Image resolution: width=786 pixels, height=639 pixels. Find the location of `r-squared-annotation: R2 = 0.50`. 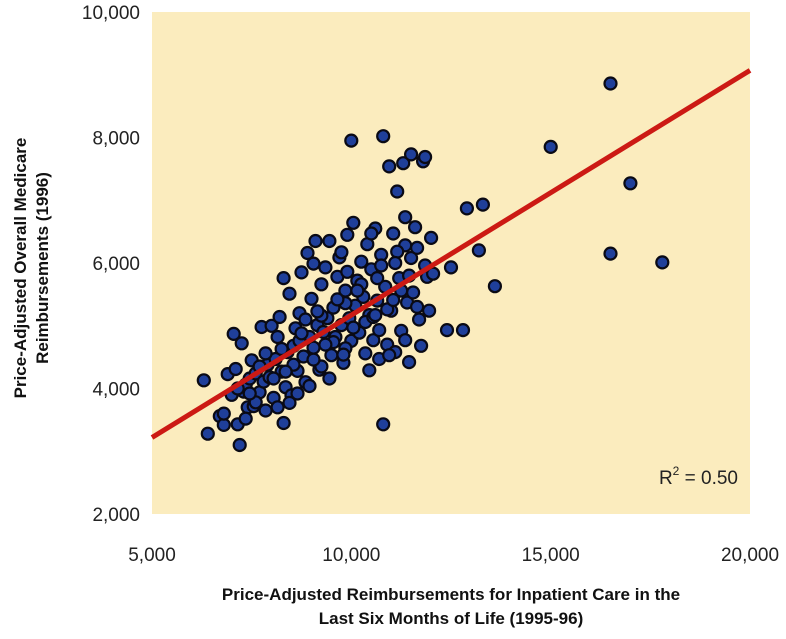

r-squared-annotation: R2 = 0.50 is located at coordinates (698, 476).